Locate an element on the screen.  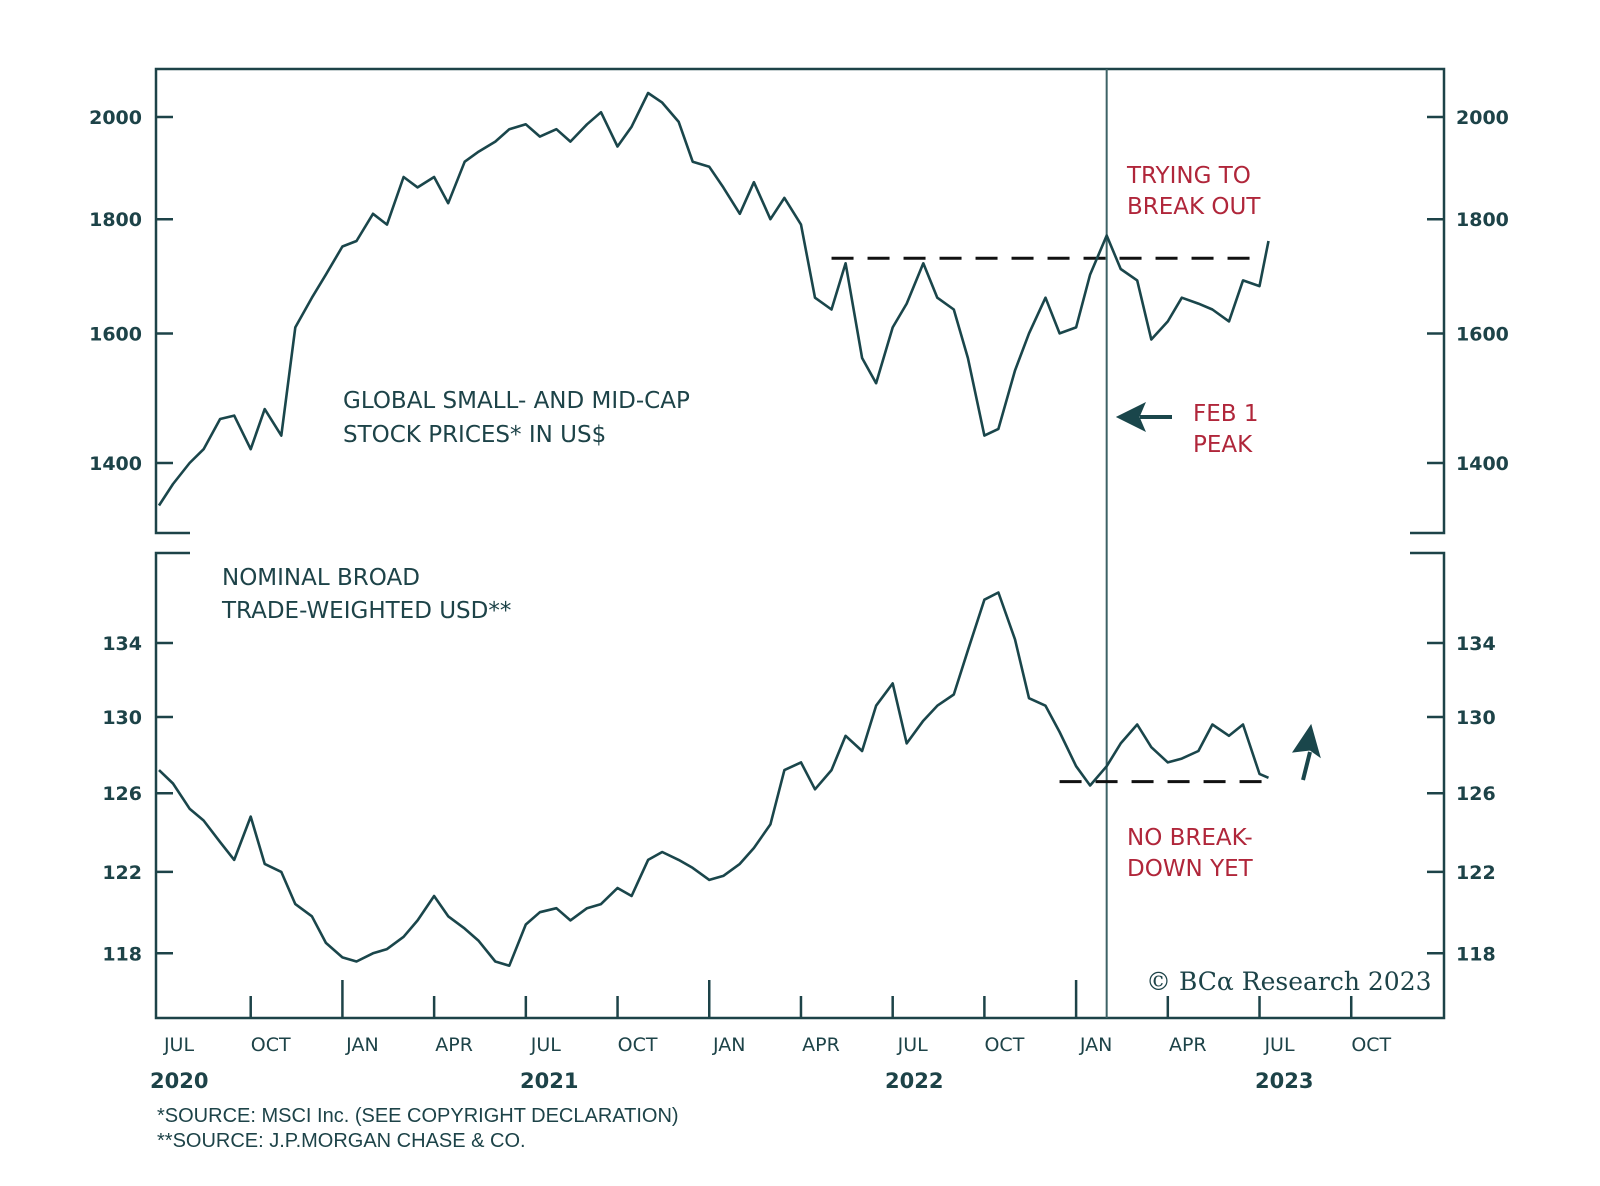
top-y-axis-right: 1400 1600 1800 2000 is located at coordinates (1468, 291).